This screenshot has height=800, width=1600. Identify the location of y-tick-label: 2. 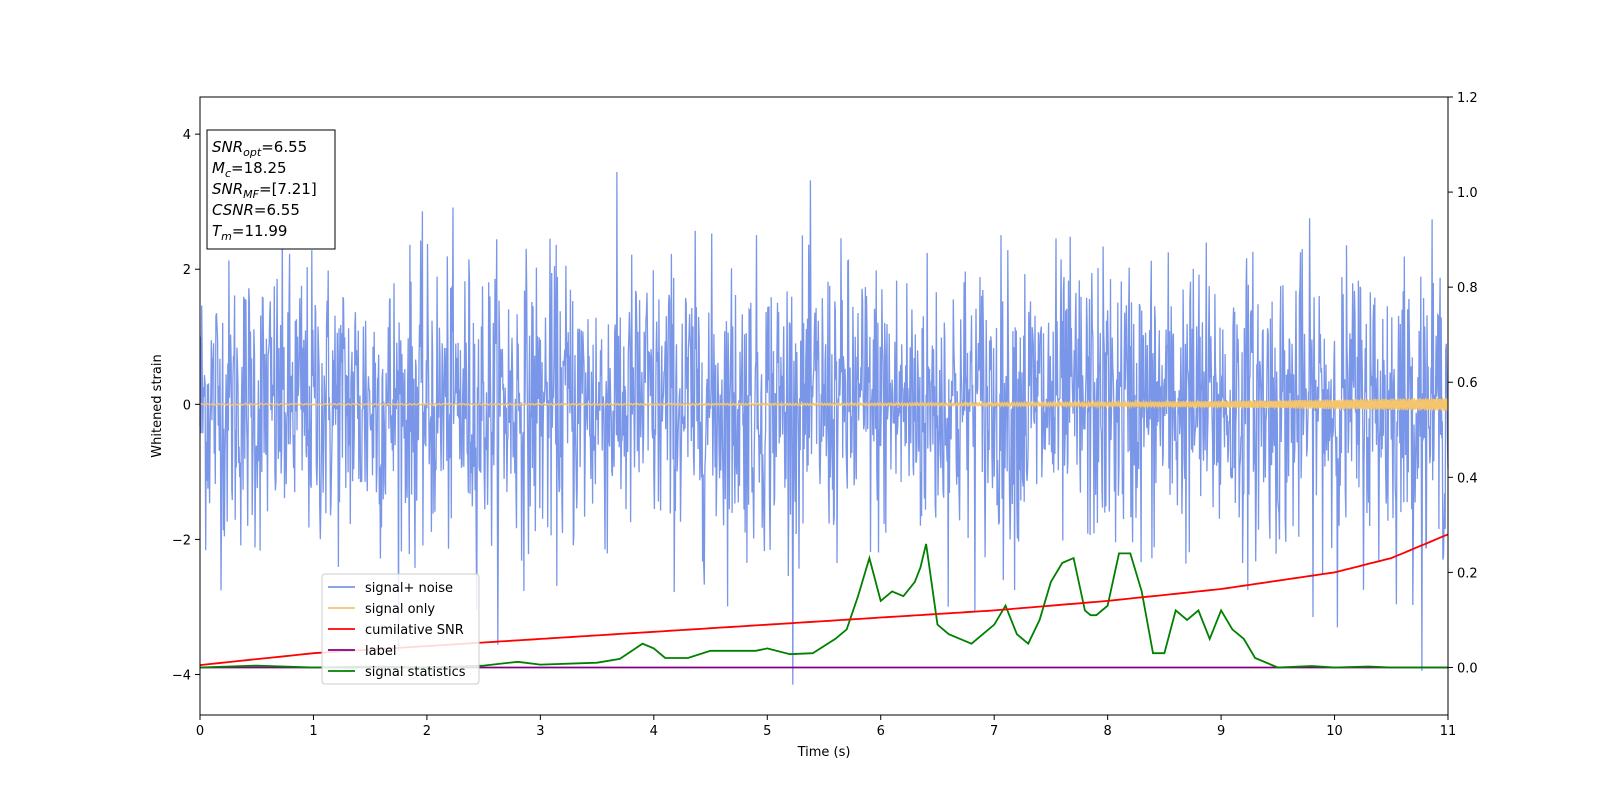
(187, 270).